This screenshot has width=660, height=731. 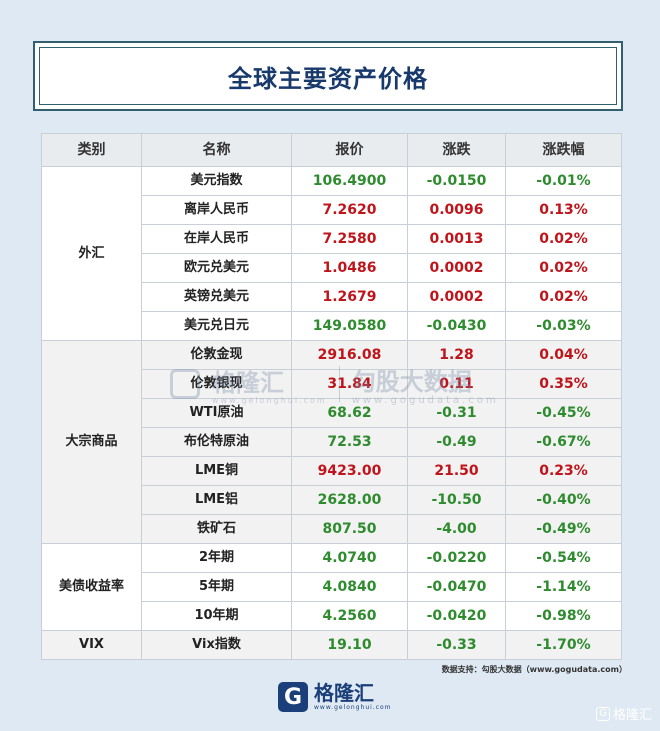 I want to click on price-cell: 4.0740, so click(x=349, y=558).